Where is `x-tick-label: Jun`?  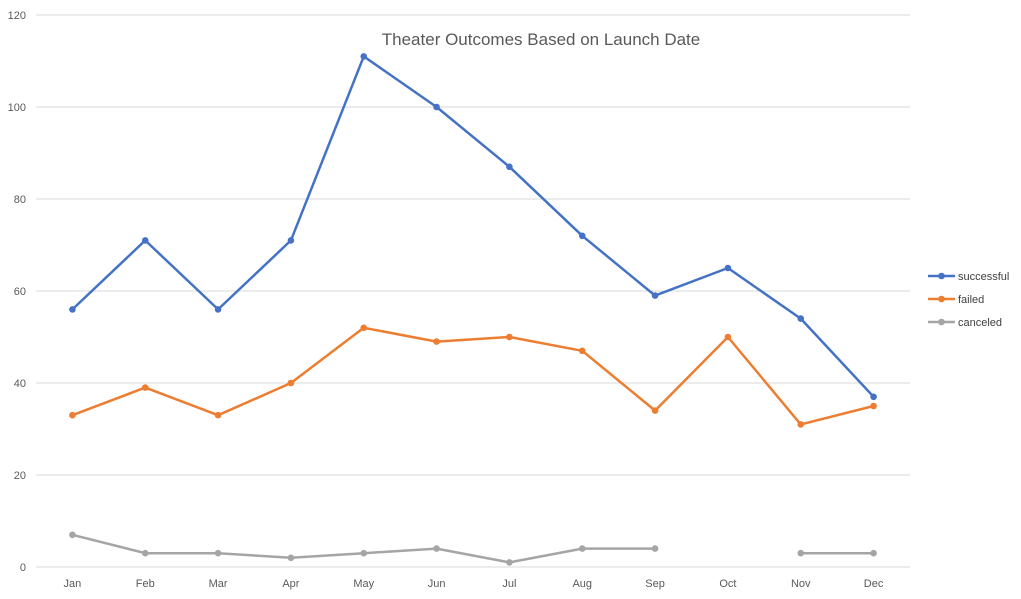
x-tick-label: Jun is located at coordinates (437, 584).